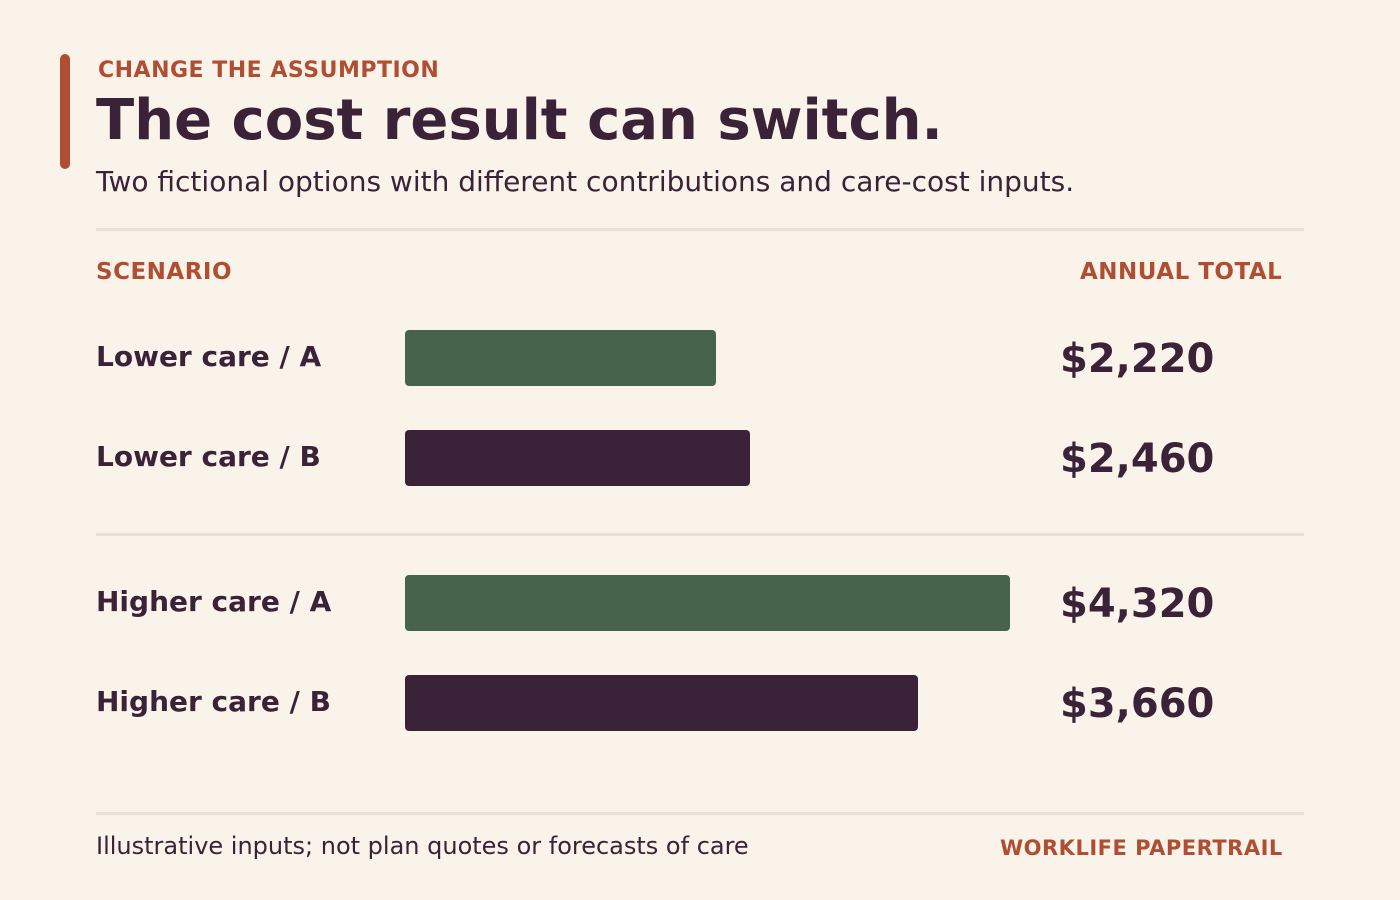  I want to click on value-lower-care-b: $2,460, so click(1137, 459).